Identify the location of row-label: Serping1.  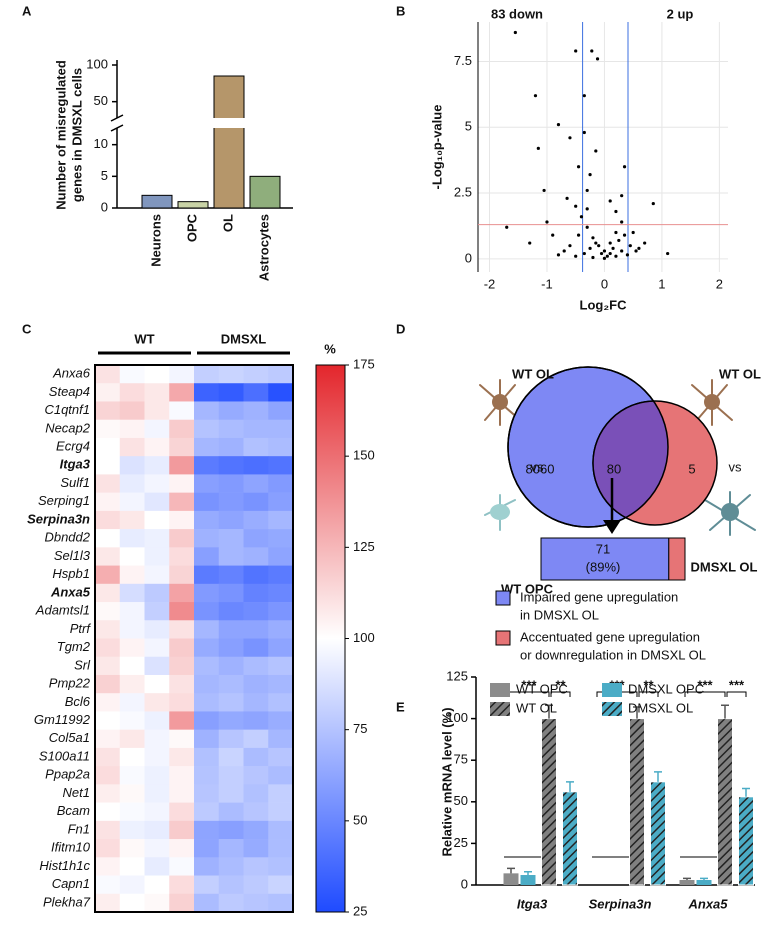
(64, 500).